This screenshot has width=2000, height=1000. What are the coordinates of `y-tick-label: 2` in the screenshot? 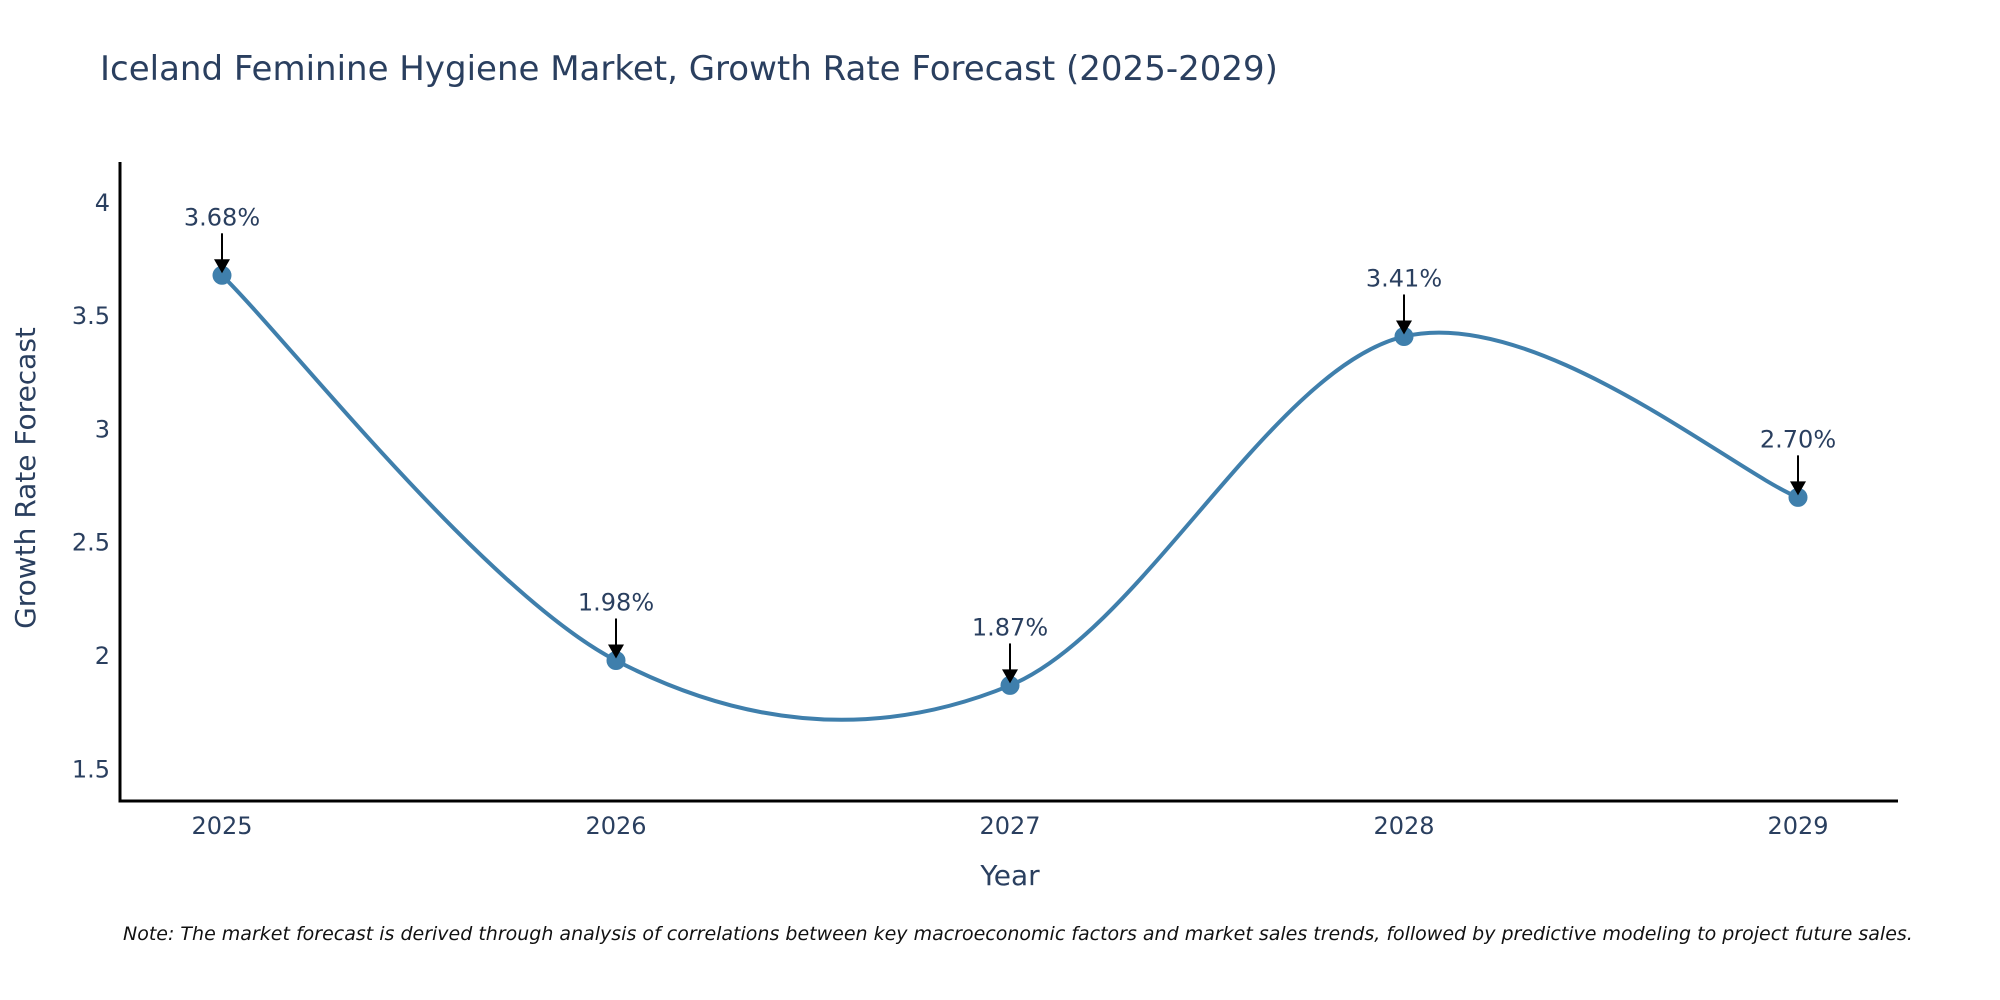 It's located at (102, 656).